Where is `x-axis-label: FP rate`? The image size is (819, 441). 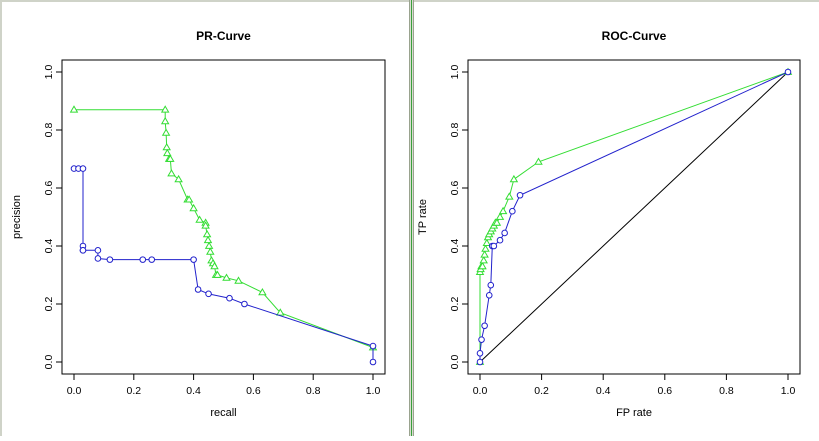 x-axis-label: FP rate is located at coordinates (634, 413).